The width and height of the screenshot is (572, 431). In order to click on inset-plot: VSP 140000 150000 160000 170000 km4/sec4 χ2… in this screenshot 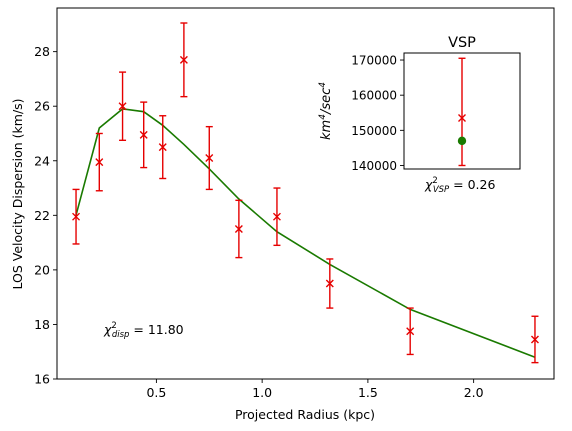, I will do `click(419, 115)`.